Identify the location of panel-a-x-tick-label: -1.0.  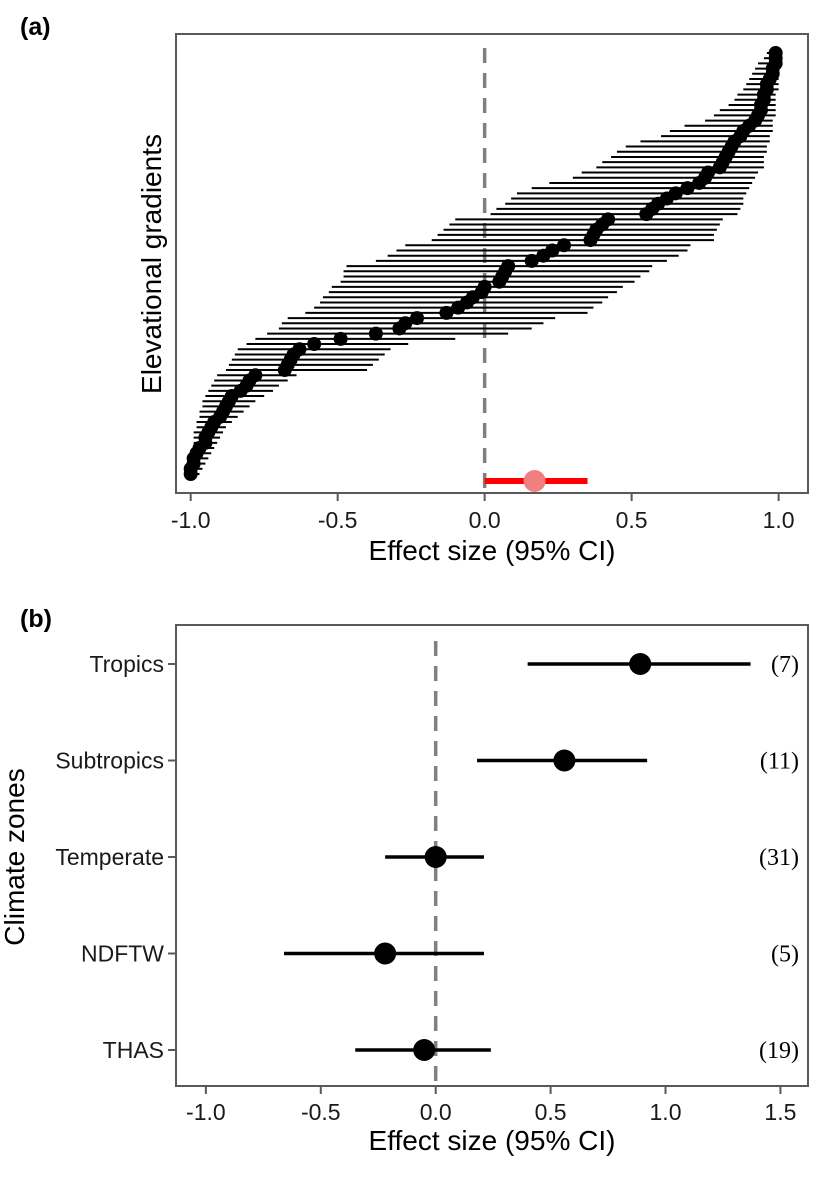
(191, 520).